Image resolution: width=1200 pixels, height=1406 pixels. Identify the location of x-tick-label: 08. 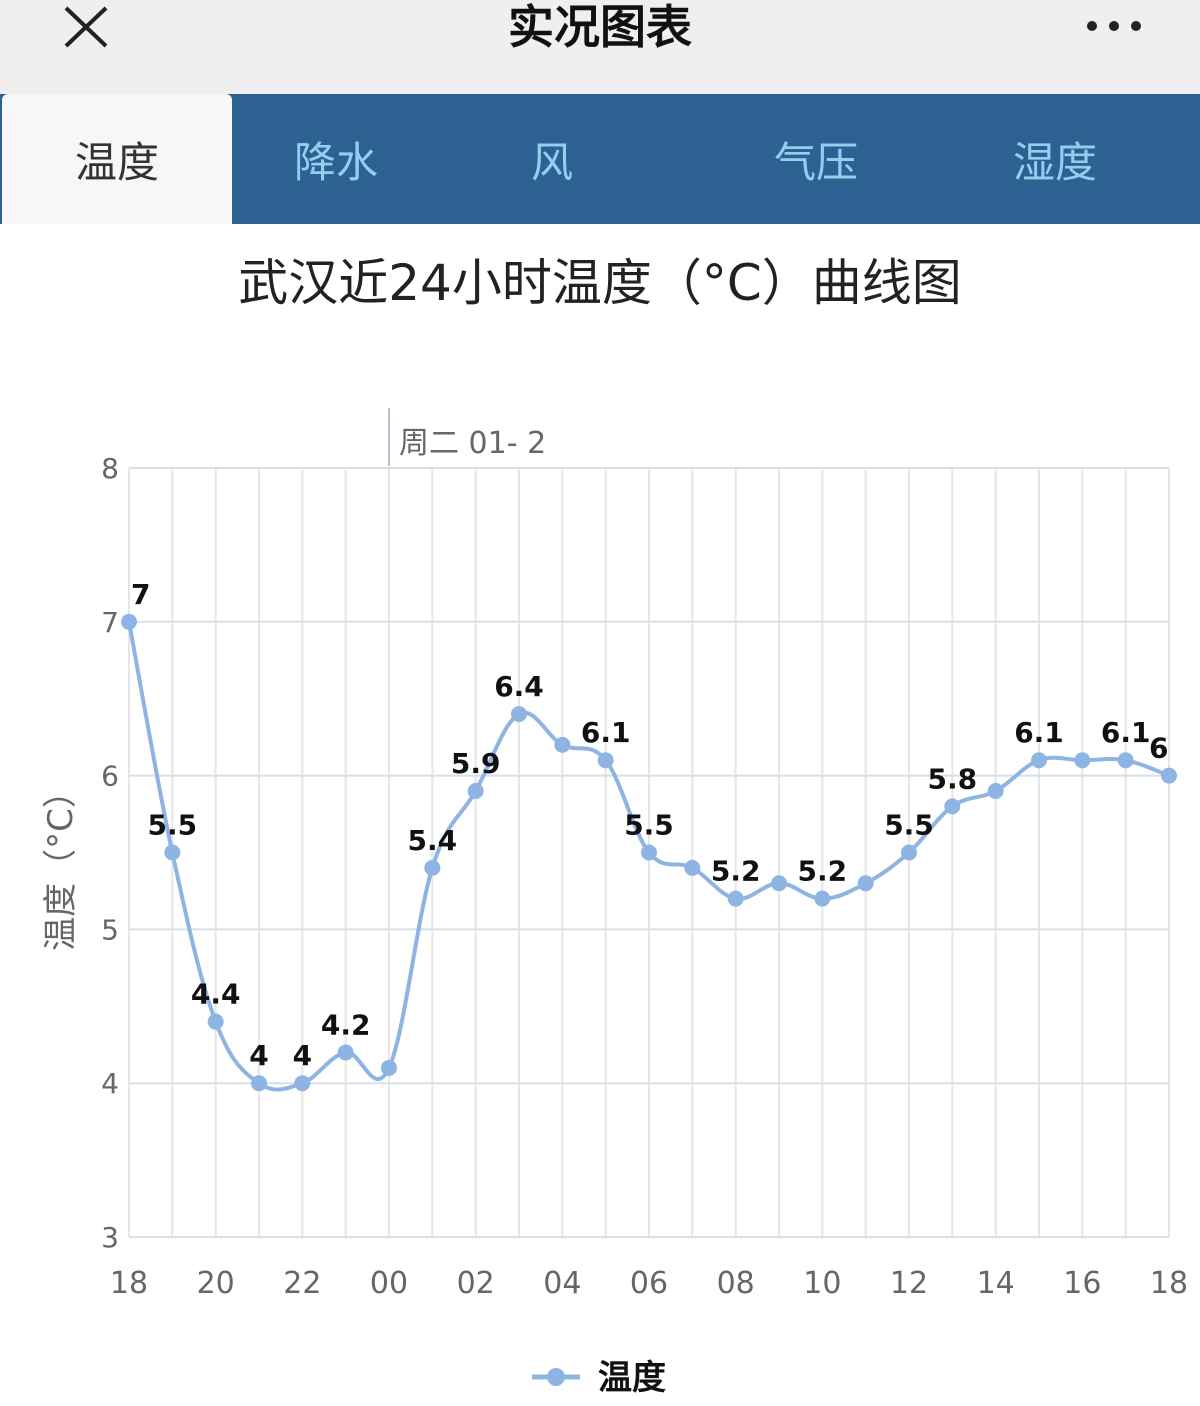
(736, 1283).